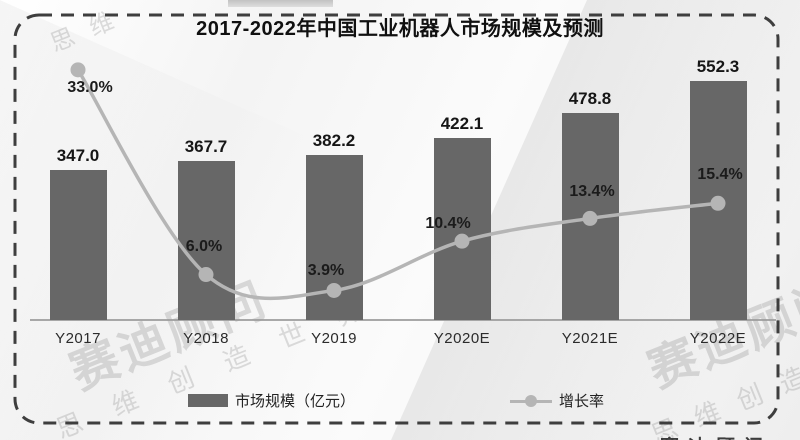  I want to click on growth-rate-label: 10.4%, so click(448, 224).